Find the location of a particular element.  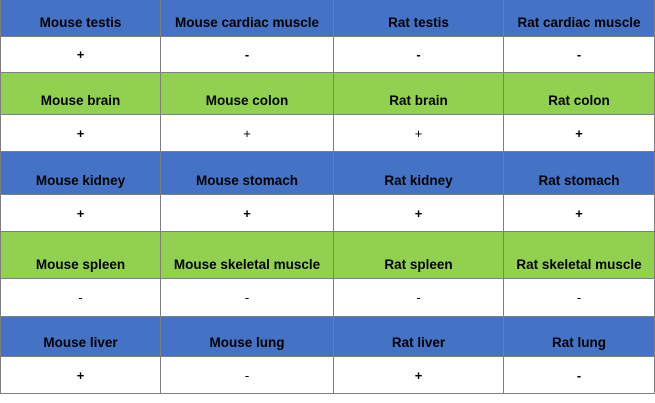

header-cell: Mouse testis is located at coordinates (80, 18).